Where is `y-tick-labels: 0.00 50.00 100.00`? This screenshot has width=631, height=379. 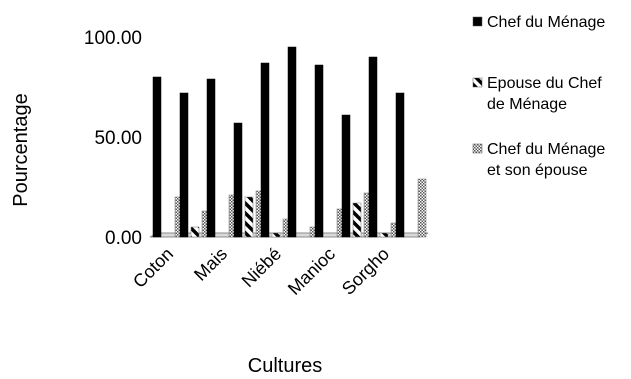
y-tick-labels: 0.00 50.00 100.00 is located at coordinates (113, 138).